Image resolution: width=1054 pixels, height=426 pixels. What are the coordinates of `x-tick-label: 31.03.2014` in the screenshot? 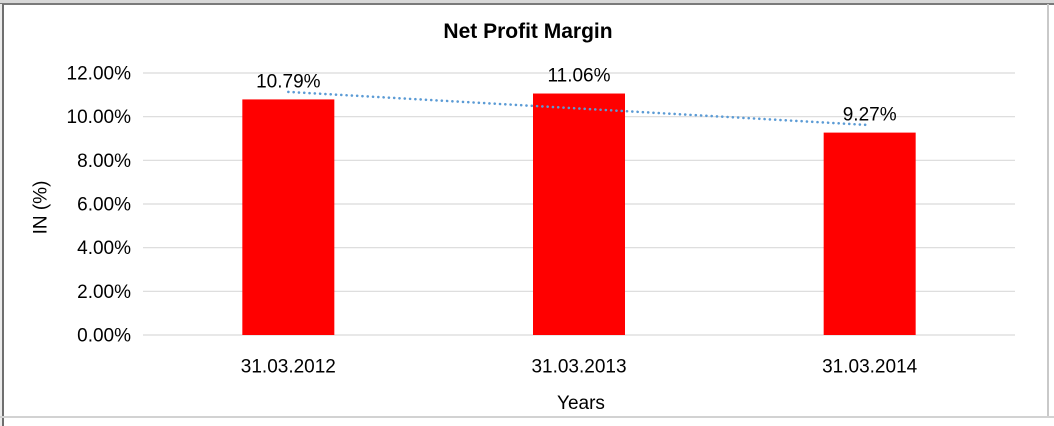 It's located at (870, 367).